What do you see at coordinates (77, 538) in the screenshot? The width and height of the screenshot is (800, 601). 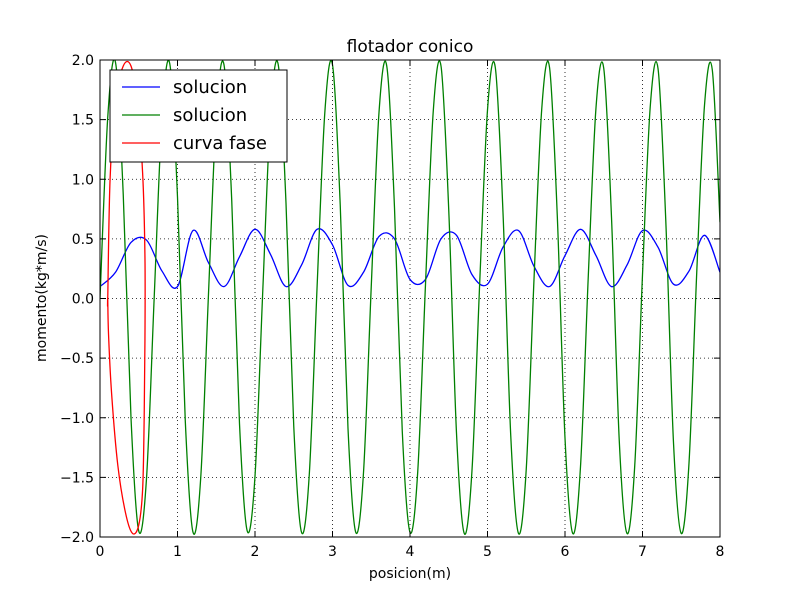 I see `y-tick-label: −2.0` at bounding box center [77, 538].